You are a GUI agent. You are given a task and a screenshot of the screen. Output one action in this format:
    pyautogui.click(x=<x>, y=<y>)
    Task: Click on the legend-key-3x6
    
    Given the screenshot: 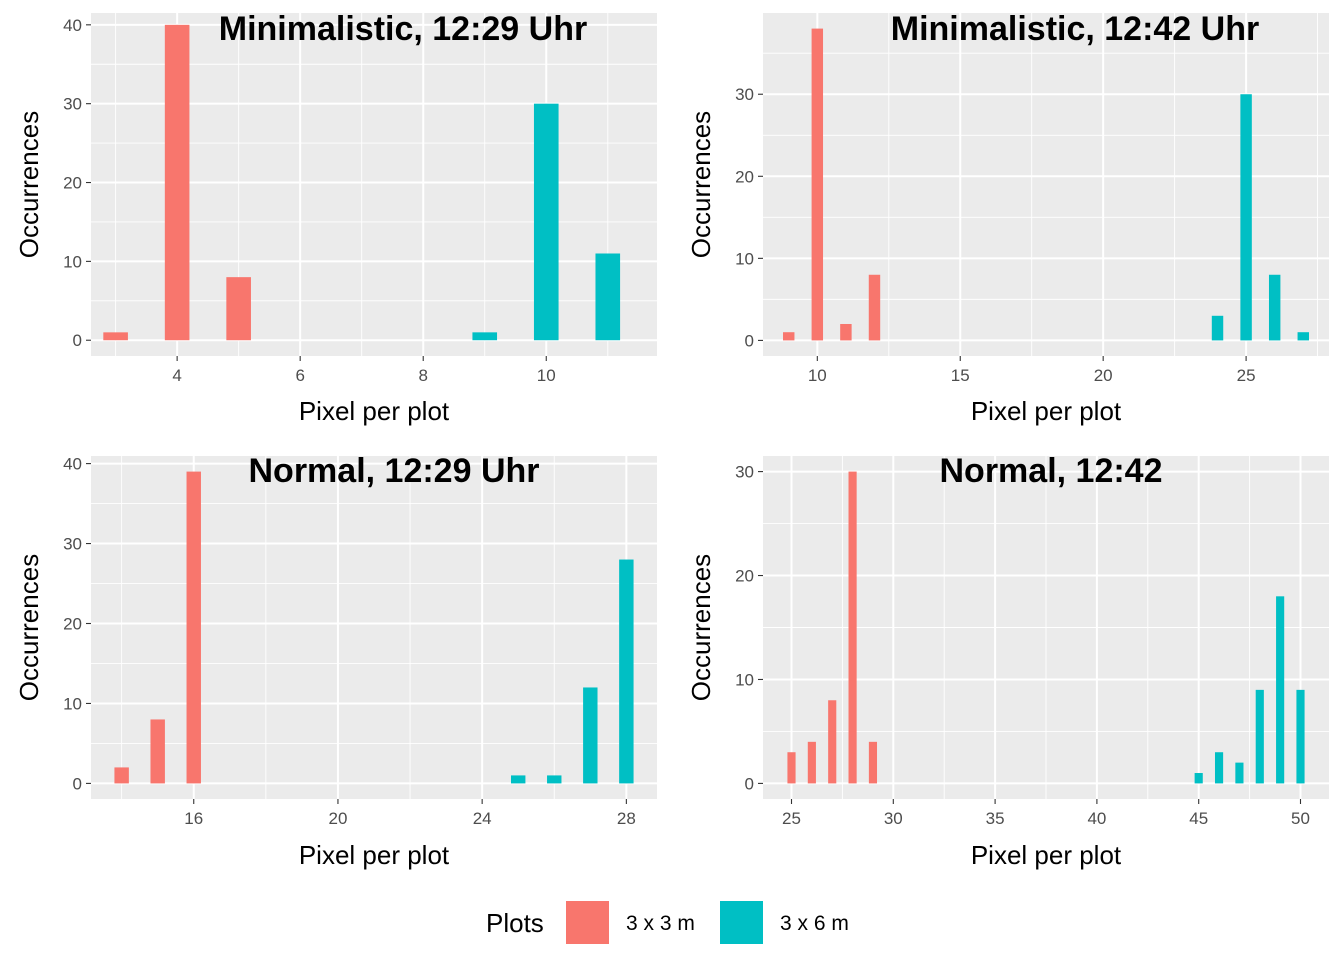 What is the action you would take?
    pyautogui.click(x=741, y=922)
    